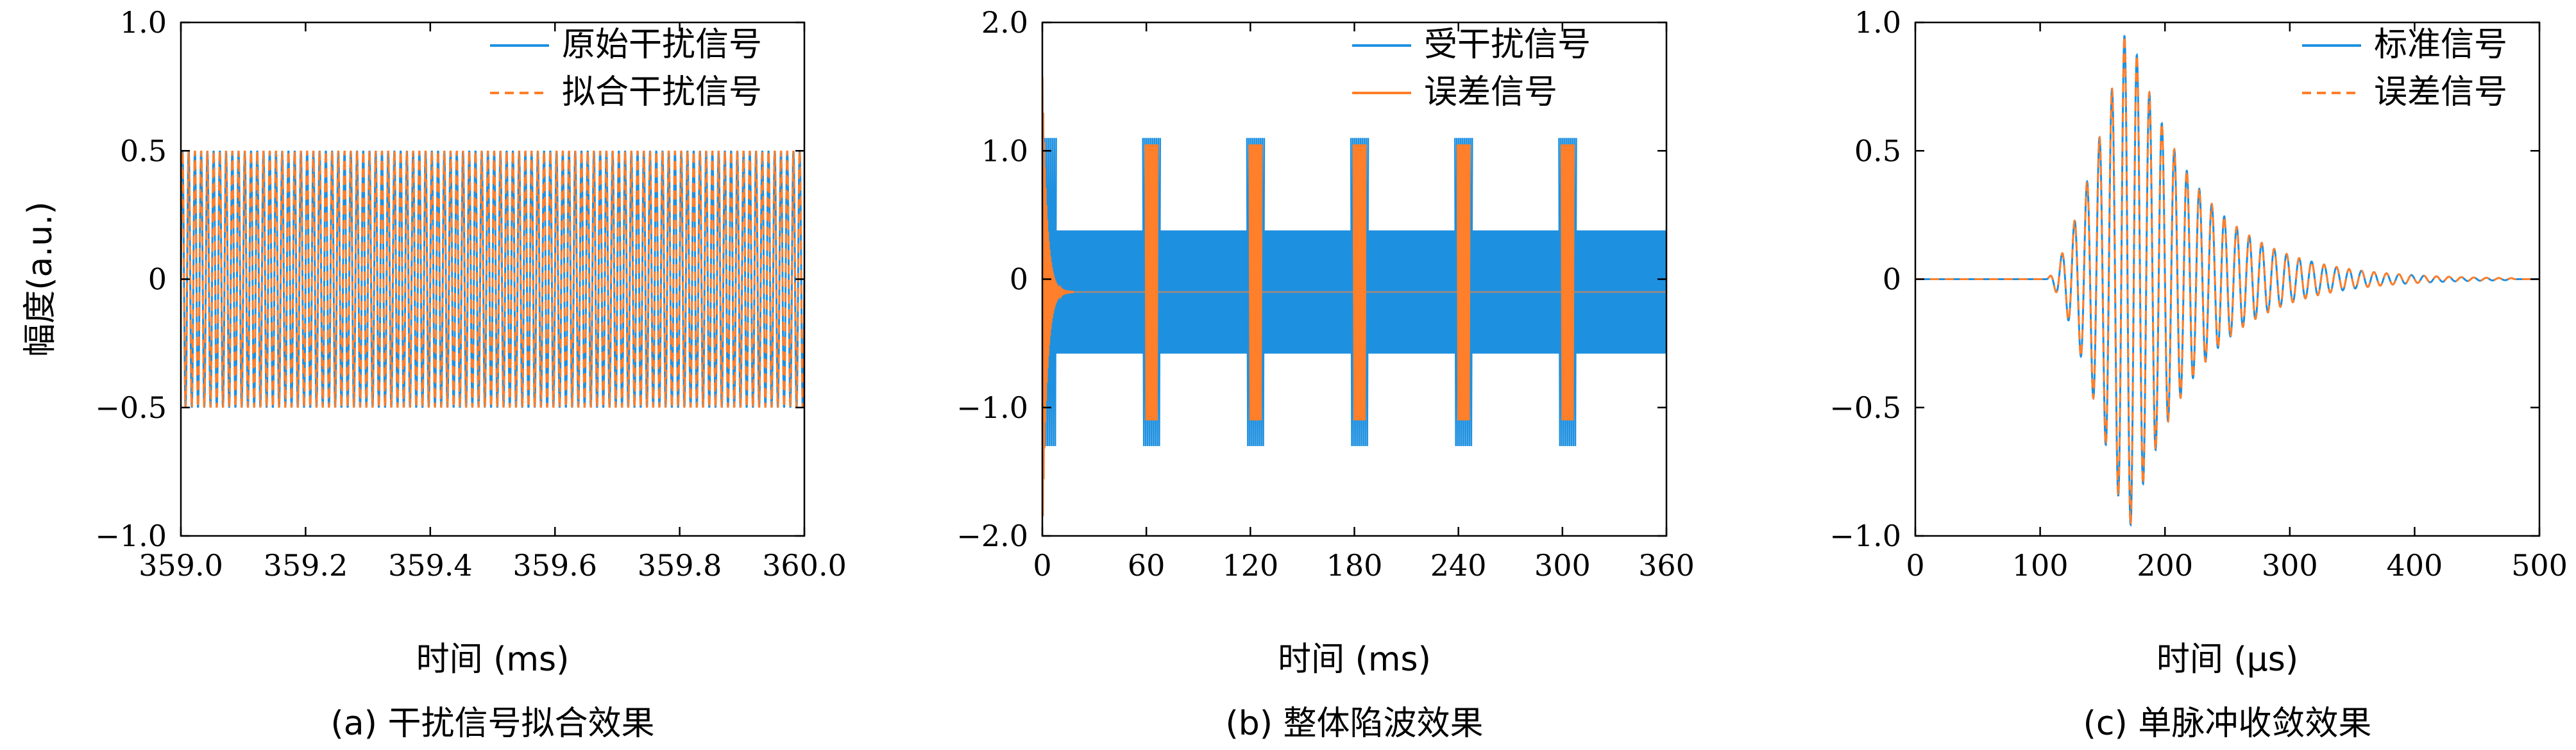 The height and width of the screenshot is (750, 2576). I want to click on x-tick-label: 200, so click(2165, 566).